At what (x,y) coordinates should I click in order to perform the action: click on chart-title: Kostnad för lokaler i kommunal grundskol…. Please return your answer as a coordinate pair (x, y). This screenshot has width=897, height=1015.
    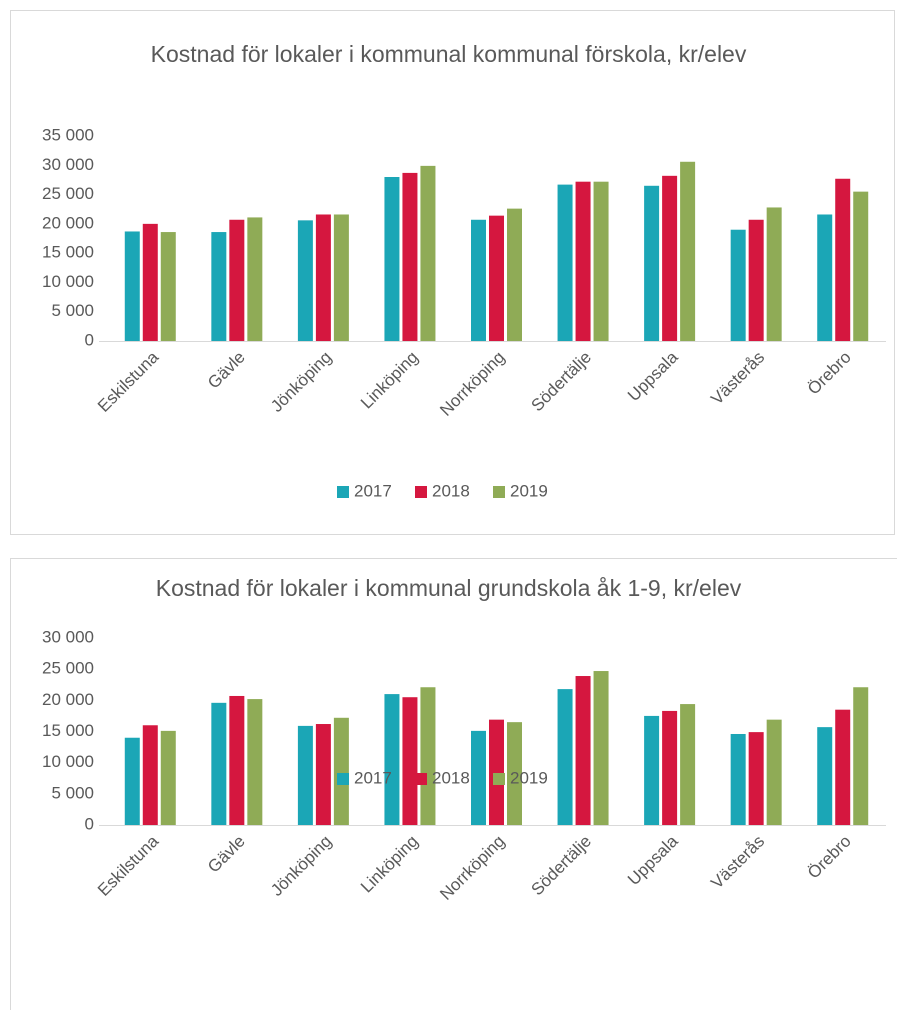
    Looking at the image, I should click on (449, 588).